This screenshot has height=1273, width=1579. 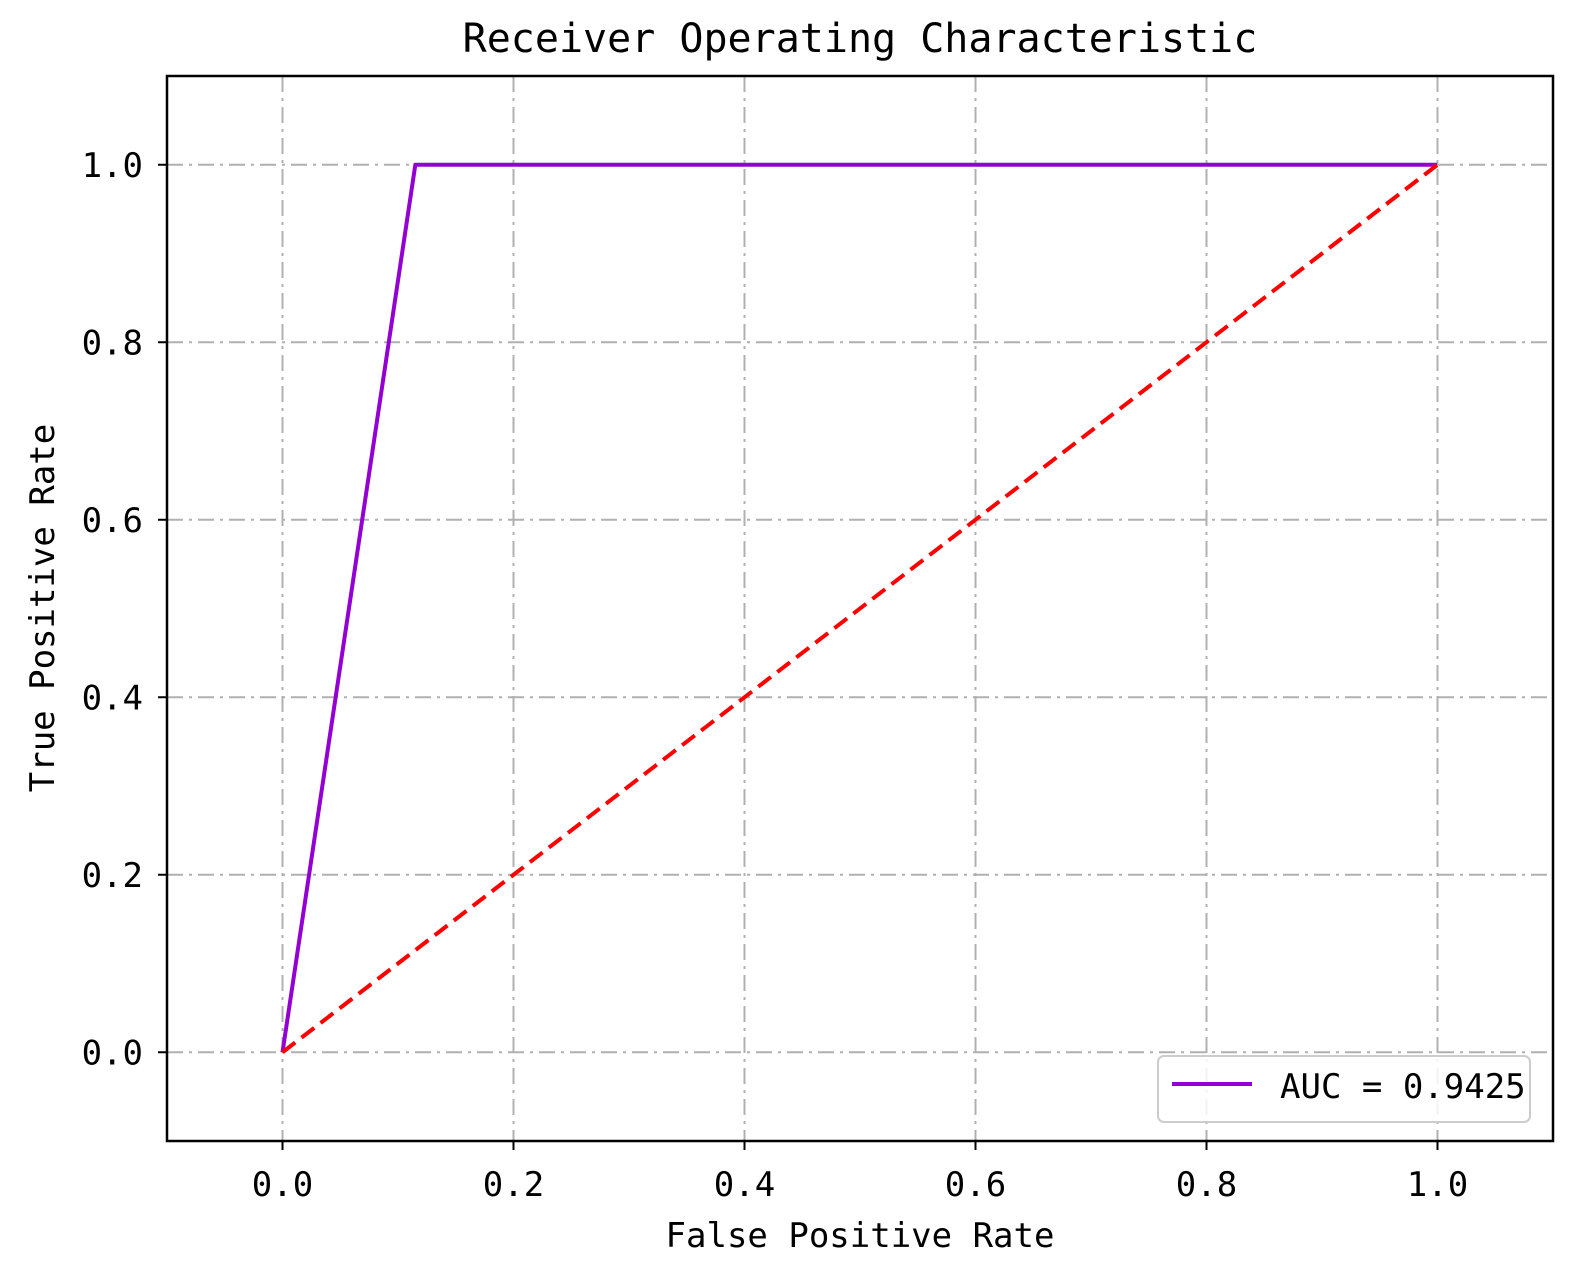 I want to click on y-tick-label: 1.0, so click(x=112, y=166).